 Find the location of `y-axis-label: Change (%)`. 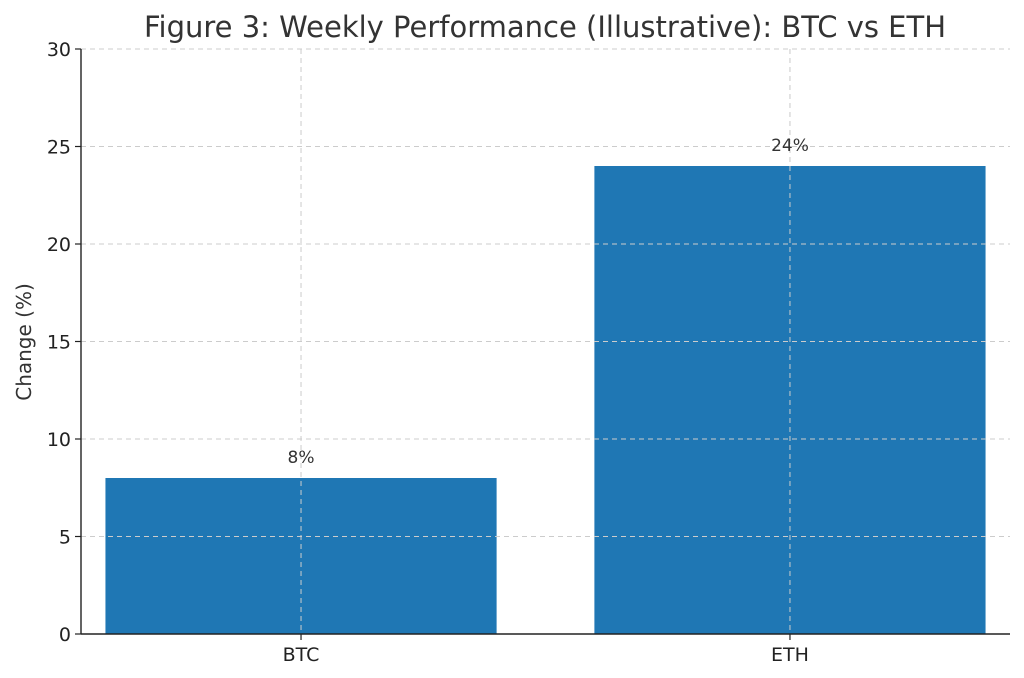

y-axis-label: Change (%) is located at coordinates (24, 342).